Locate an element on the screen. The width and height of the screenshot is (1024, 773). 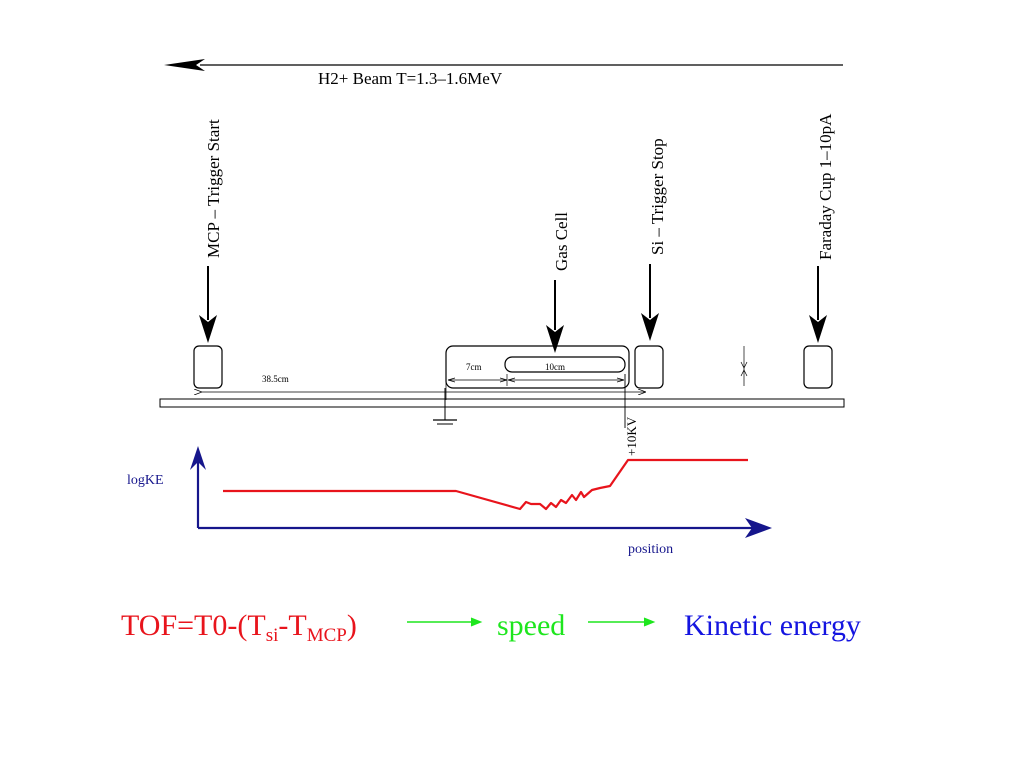
gas-cell-down-arrow is located at coordinates (555, 316).